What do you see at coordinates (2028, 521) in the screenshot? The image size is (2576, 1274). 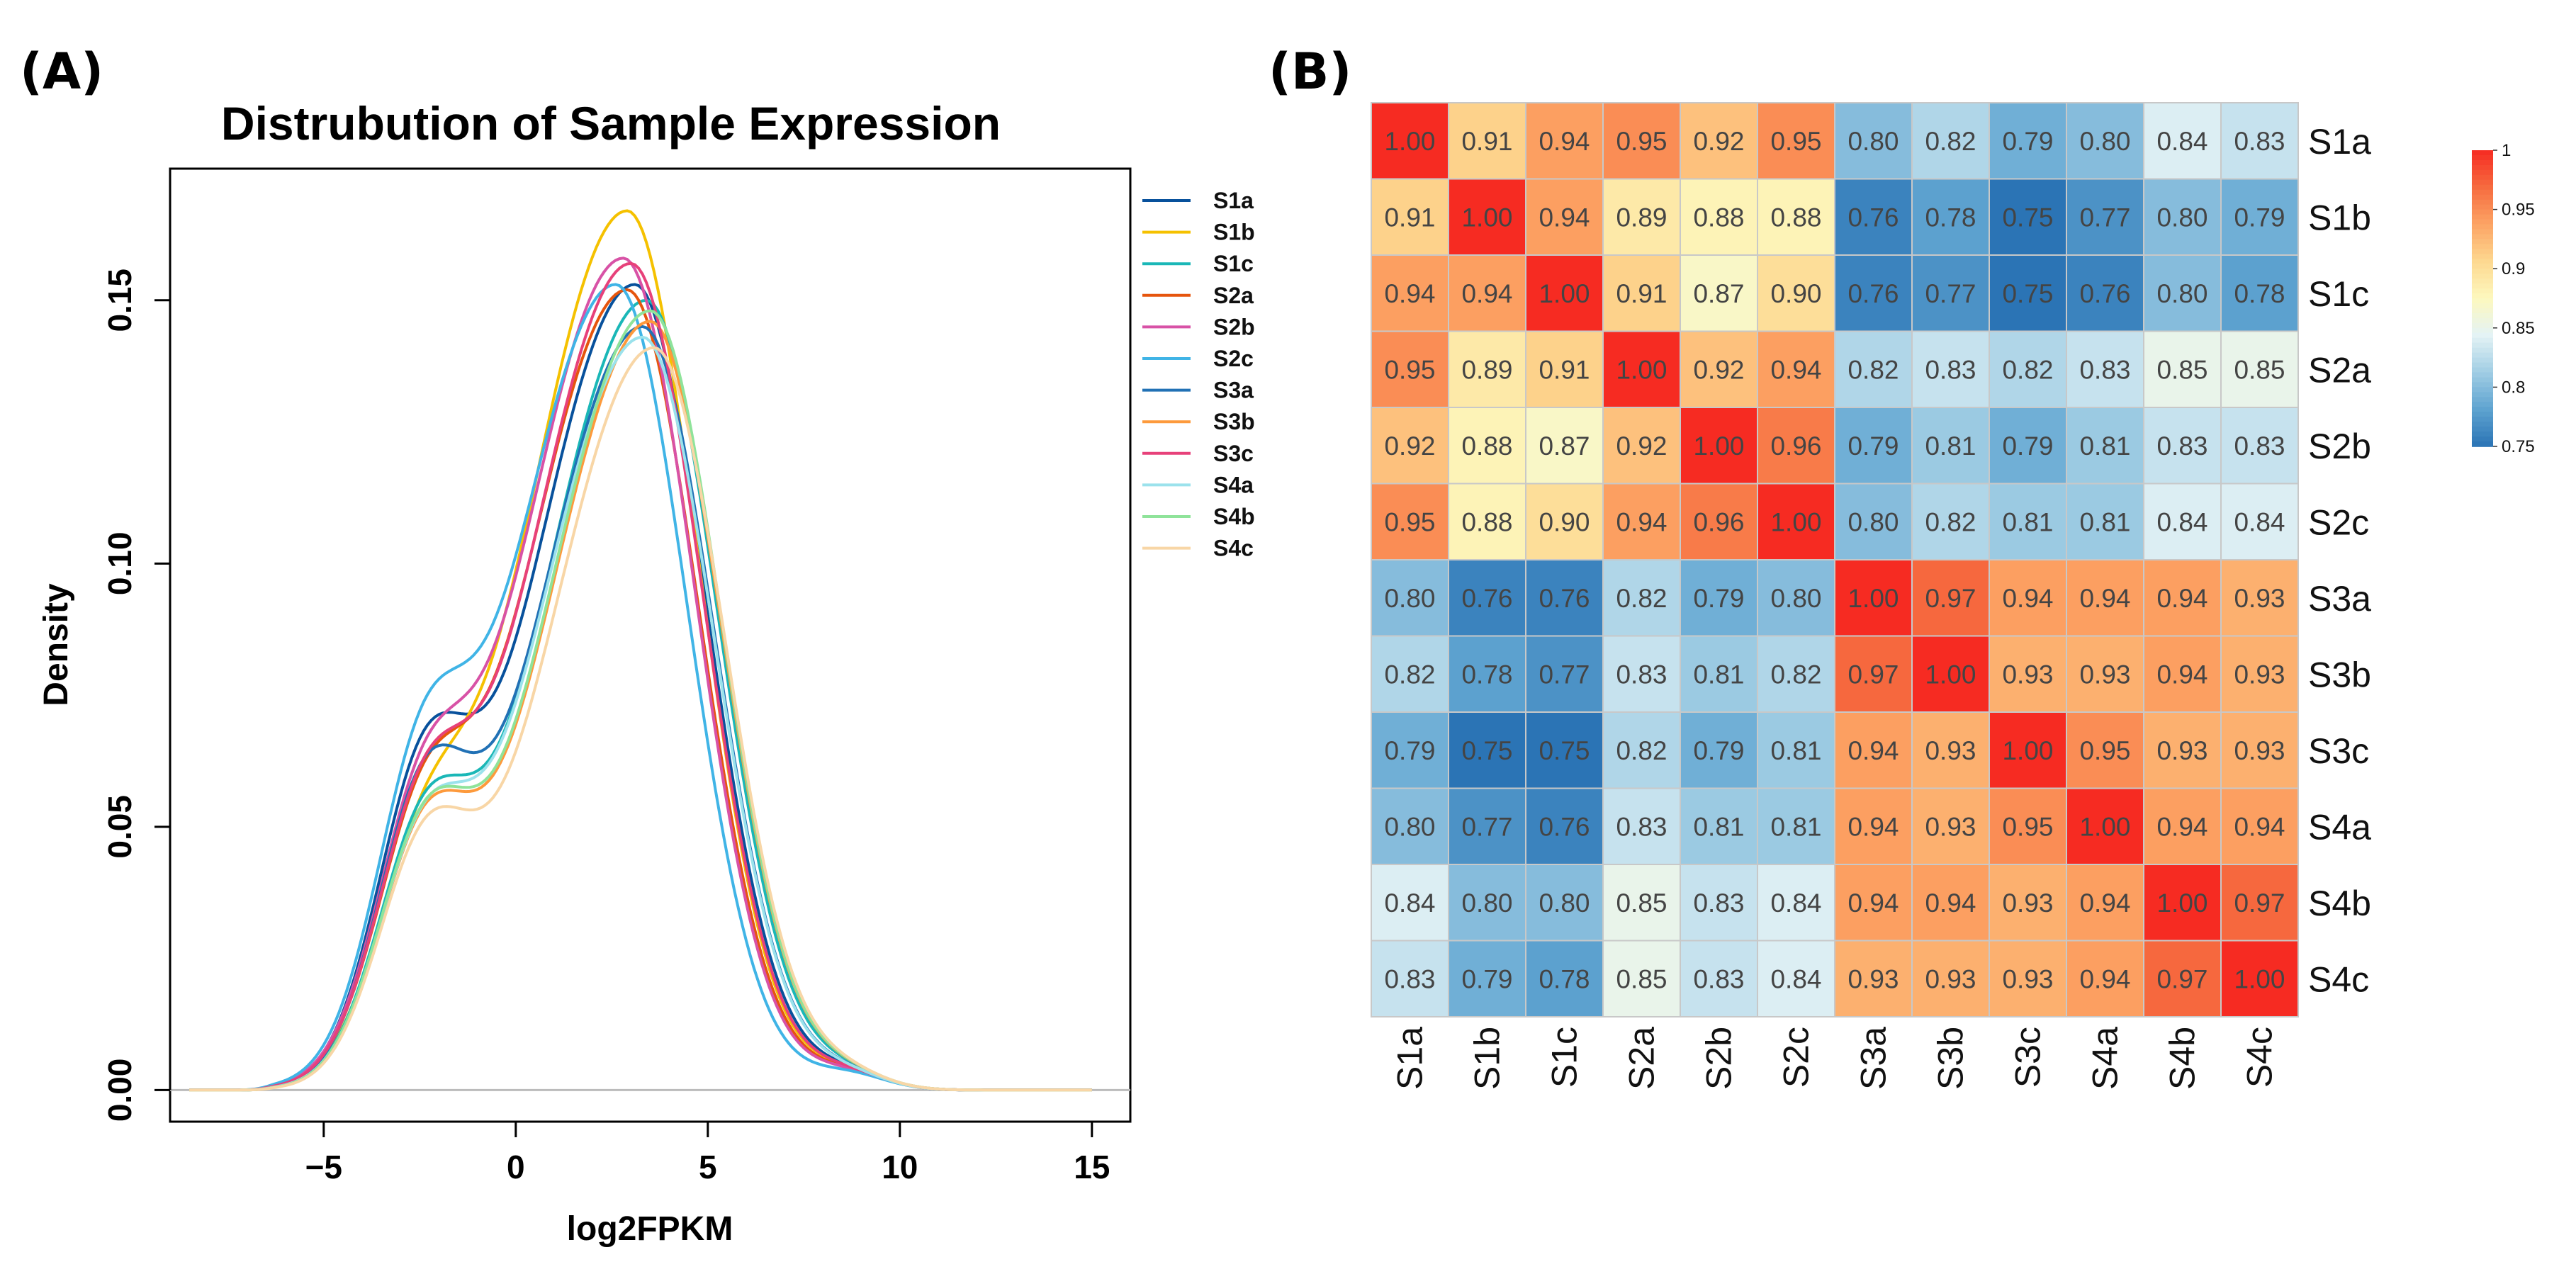 I see `heatmap-cell-value: 0.81` at bounding box center [2028, 521].